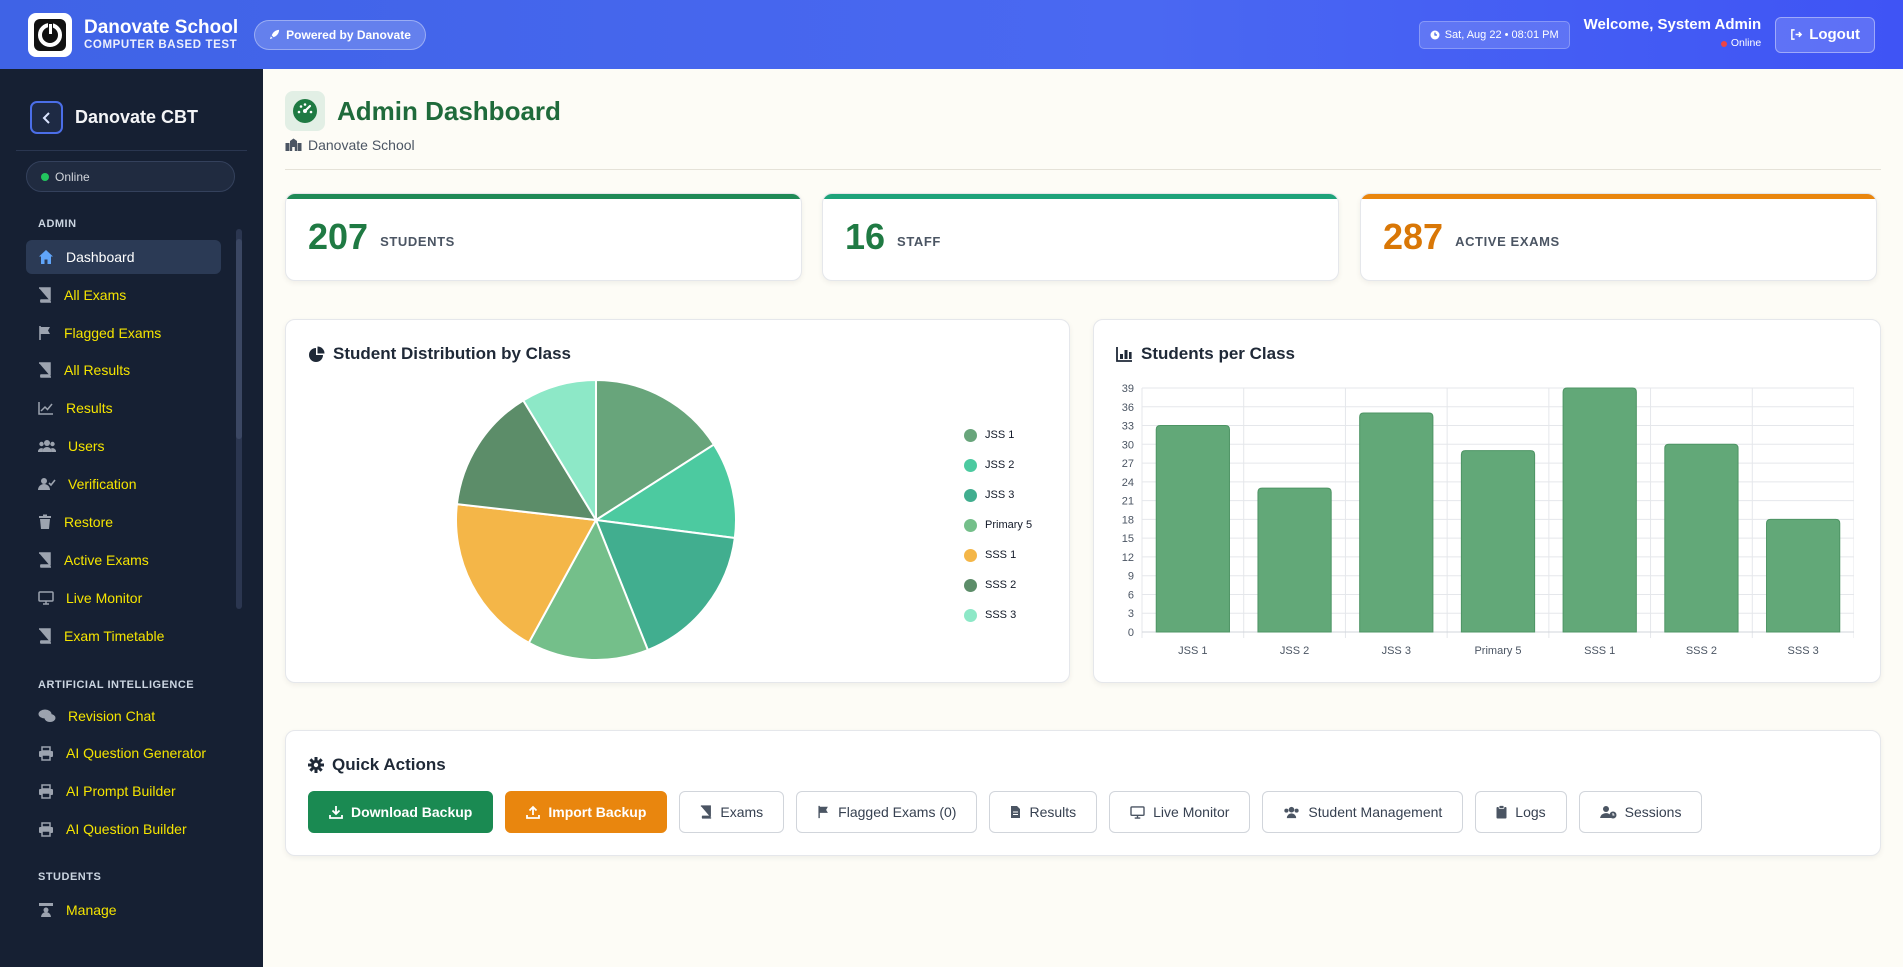 The width and height of the screenshot is (1903, 967). Describe the element at coordinates (123, 446) in the screenshot. I see `sidebar-item-users: Users` at that location.